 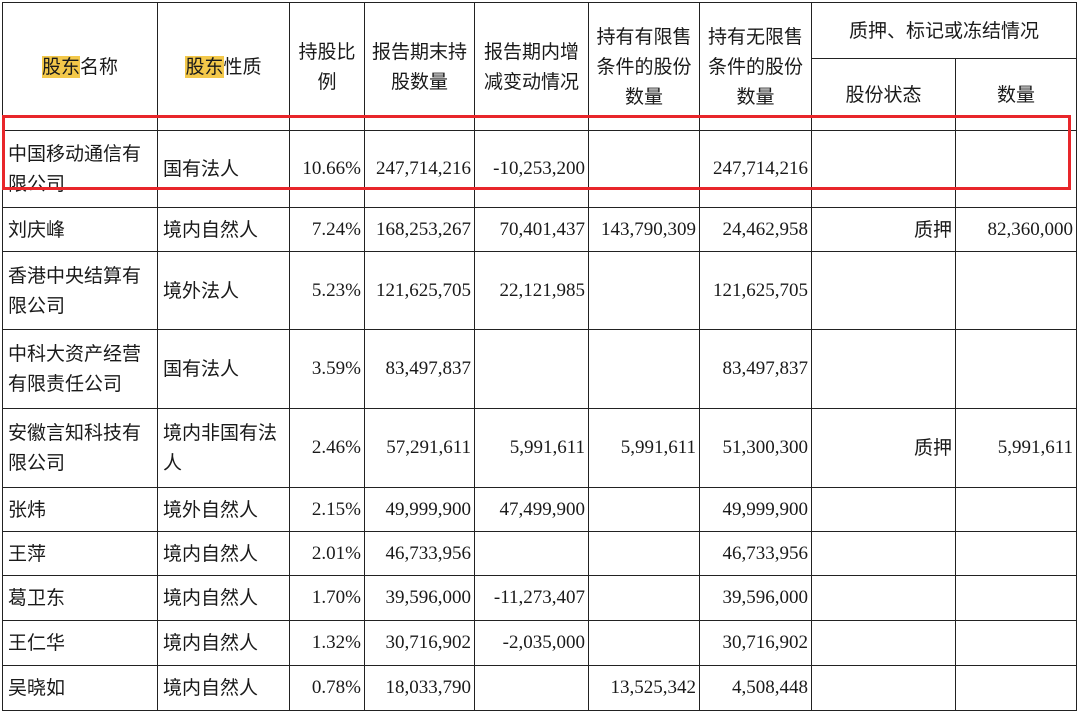 I want to click on ratio-cell: 1.32%, so click(x=327, y=643).